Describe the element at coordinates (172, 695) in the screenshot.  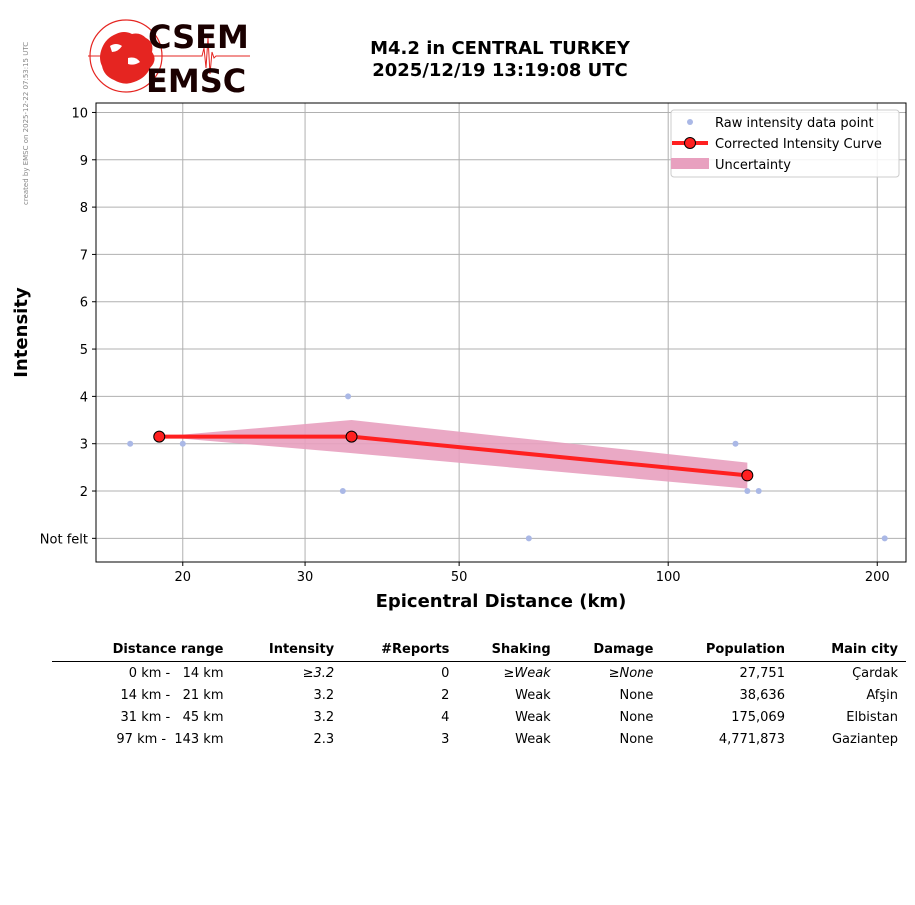
I see `cell-distance: 14 km - 21 km` at that location.